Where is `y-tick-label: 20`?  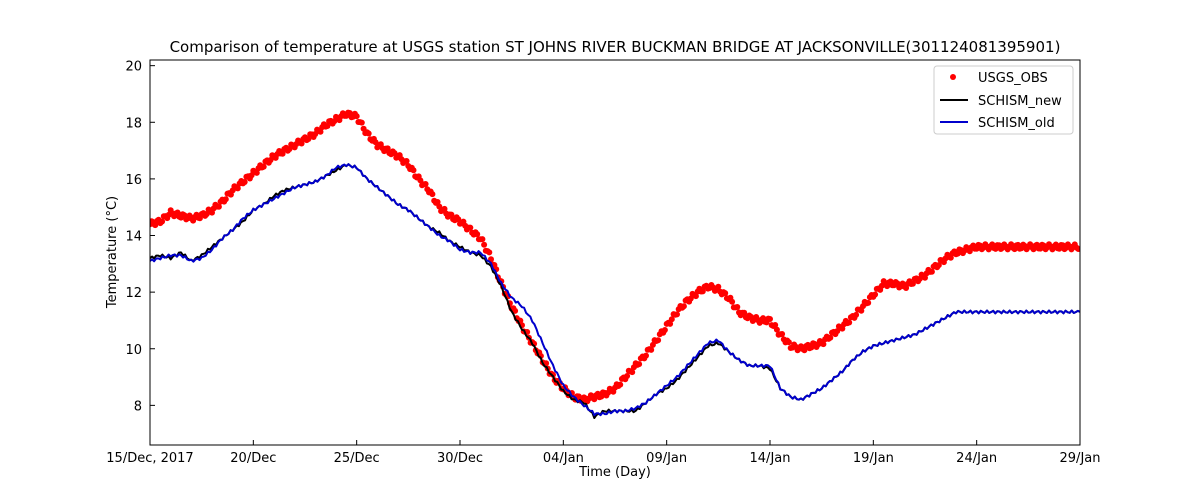 y-tick-label: 20 is located at coordinates (133, 67).